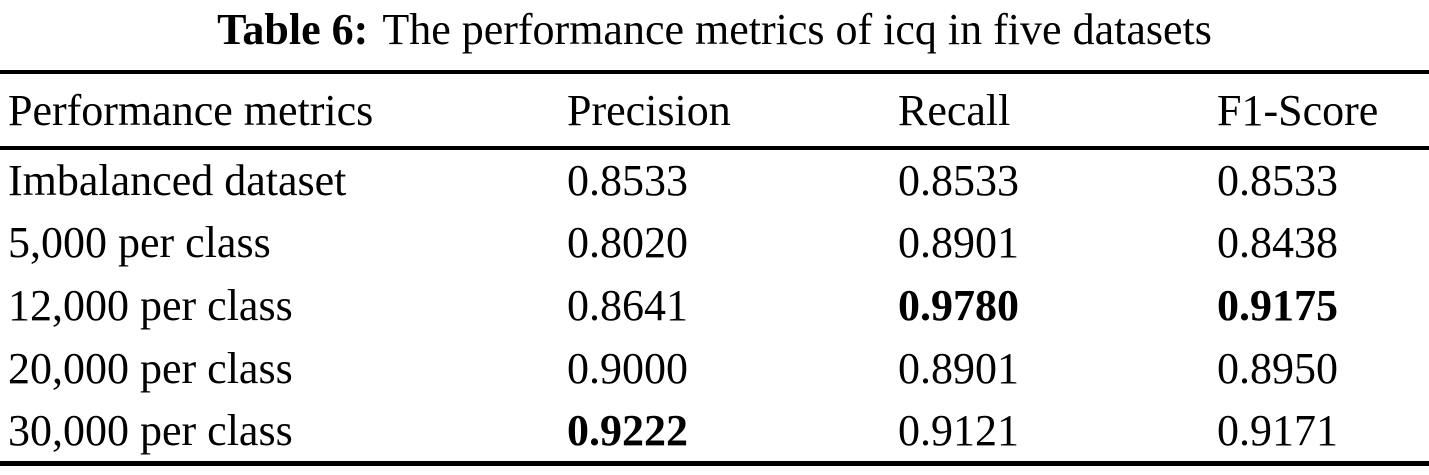 The height and width of the screenshot is (475, 1429). What do you see at coordinates (177, 180) in the screenshot?
I see `cell-metric: Imbalanced dataset` at bounding box center [177, 180].